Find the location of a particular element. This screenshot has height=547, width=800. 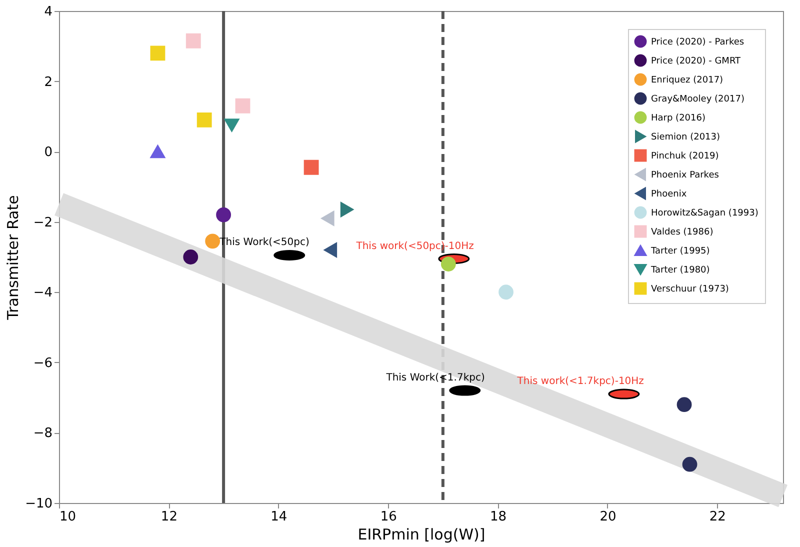

y-tick-label: −10 is located at coordinates (38, 504).